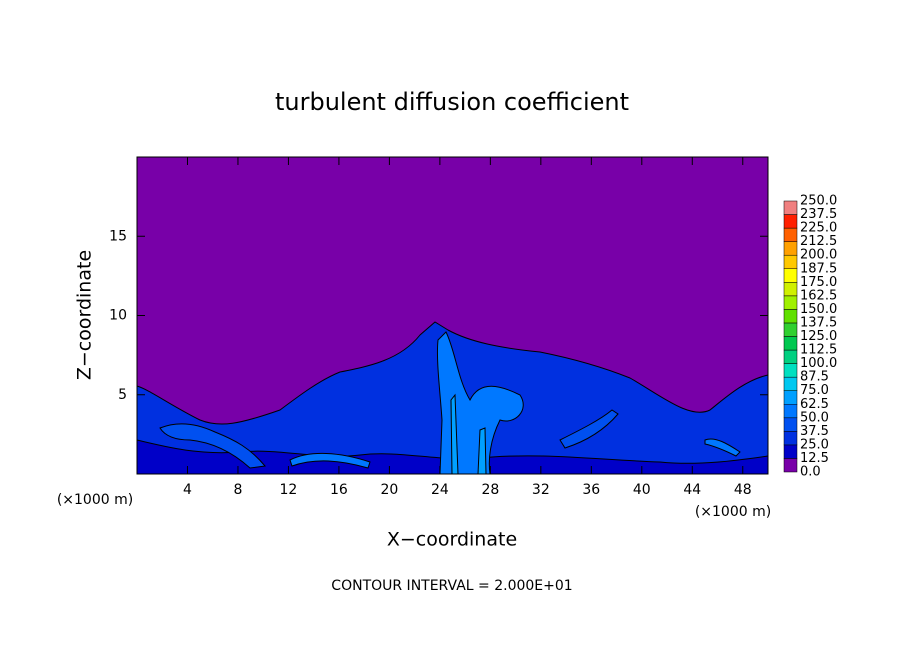 The image size is (904, 654). What do you see at coordinates (642, 490) in the screenshot?
I see `x-tick-label: 40` at bounding box center [642, 490].